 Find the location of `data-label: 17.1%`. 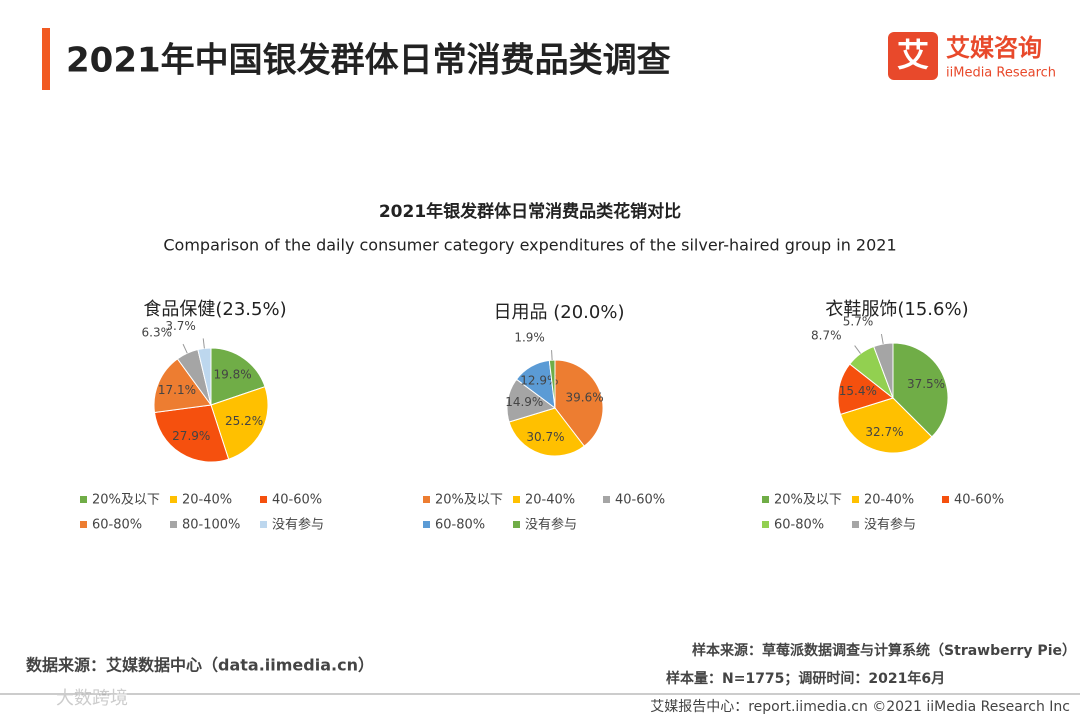

data-label: 17.1% is located at coordinates (177, 390).